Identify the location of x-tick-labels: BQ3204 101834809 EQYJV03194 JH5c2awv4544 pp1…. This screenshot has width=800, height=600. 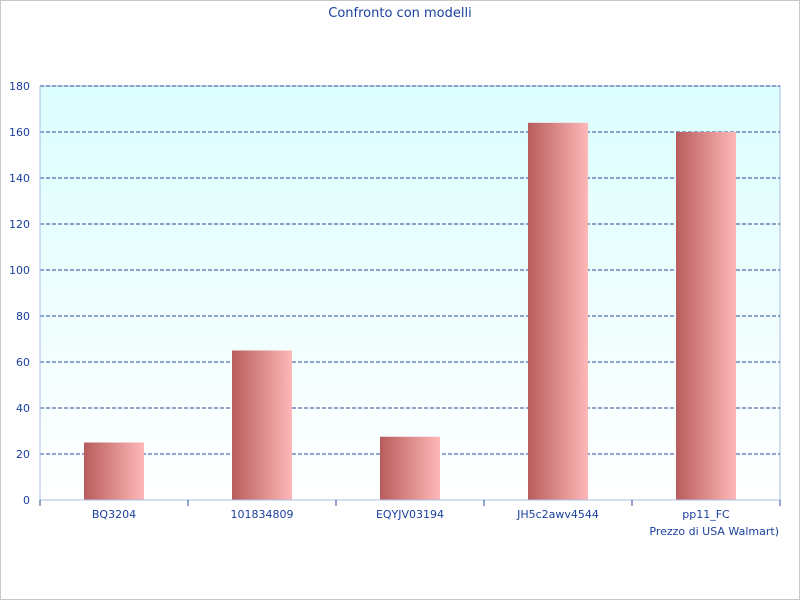
(411, 514).